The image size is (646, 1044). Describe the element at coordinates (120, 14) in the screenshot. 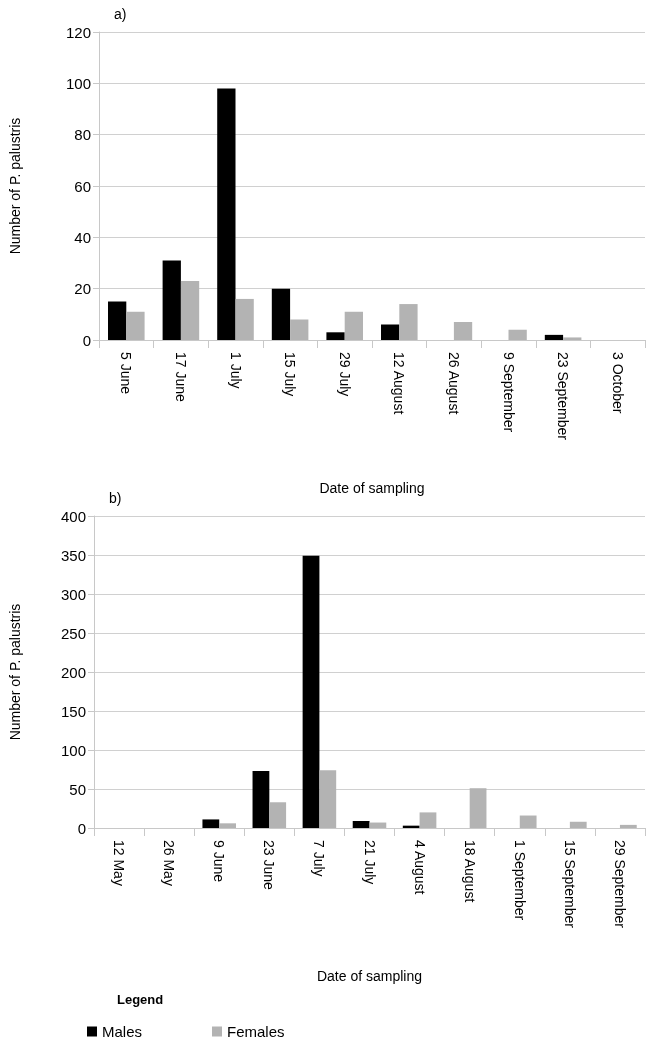

I see `chart-title: a)` at that location.